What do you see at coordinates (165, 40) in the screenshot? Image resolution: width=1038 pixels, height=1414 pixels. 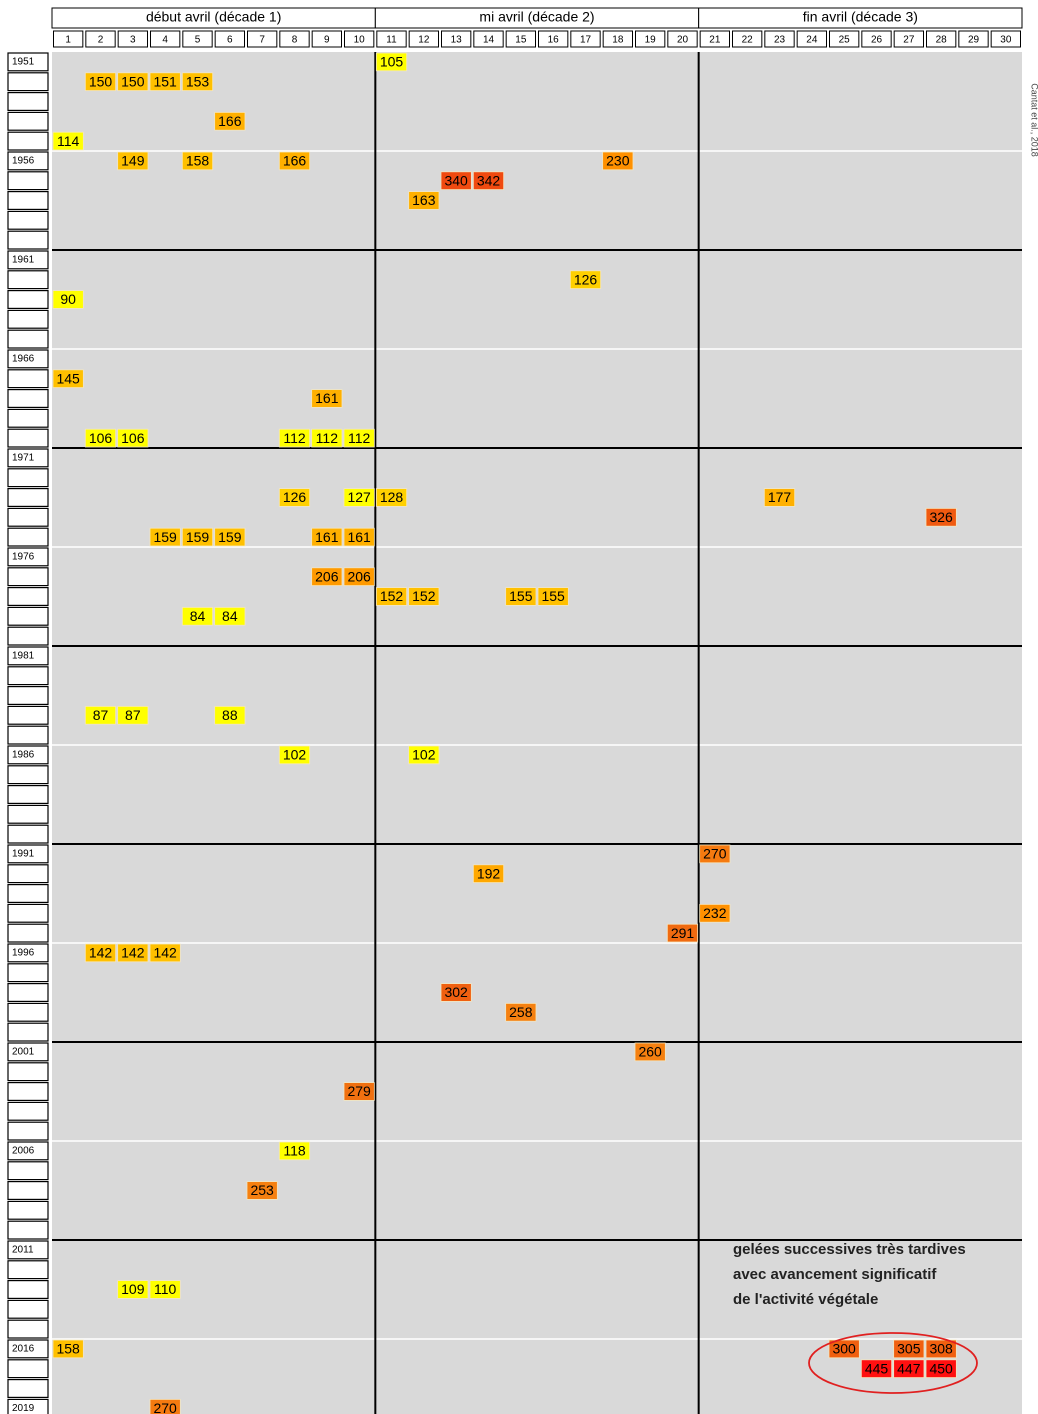 I see `day-label: 4` at bounding box center [165, 40].